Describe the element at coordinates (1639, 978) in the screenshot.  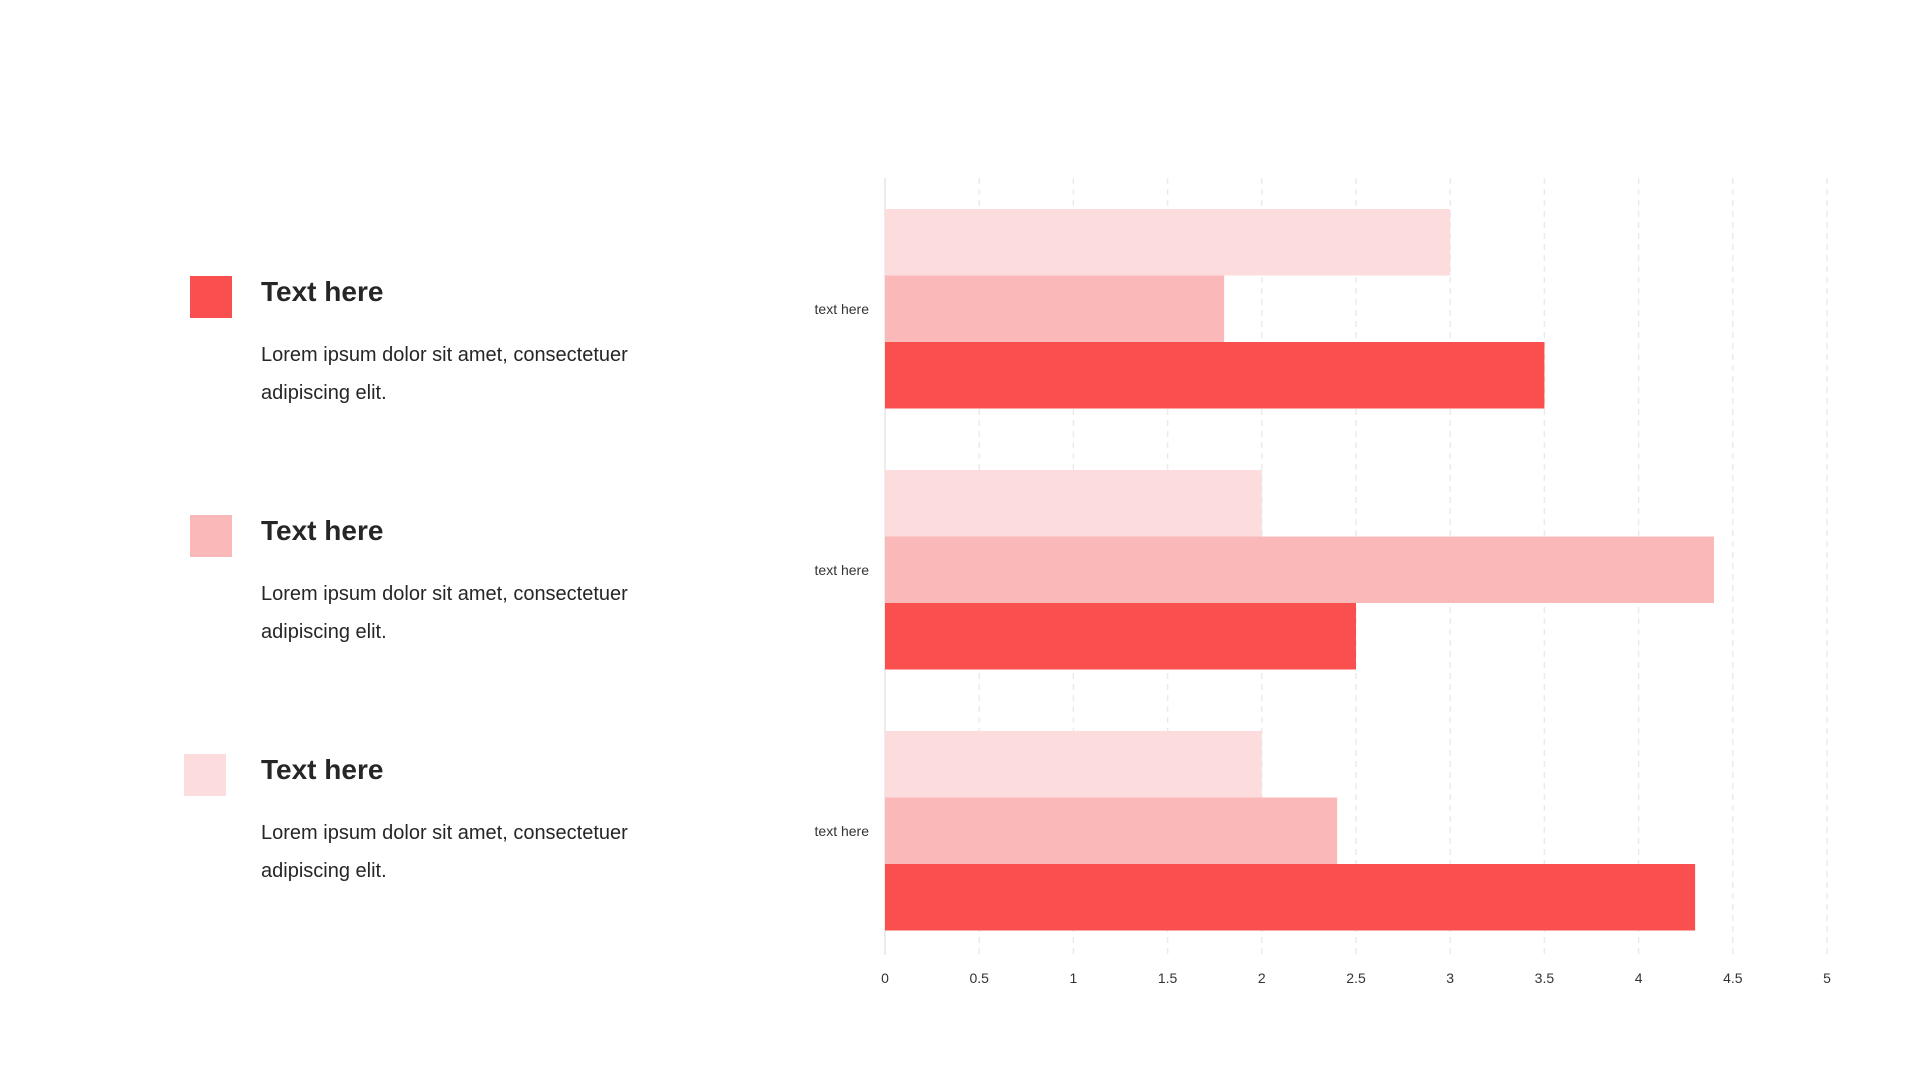
I see `x-tick-label: 4` at that location.